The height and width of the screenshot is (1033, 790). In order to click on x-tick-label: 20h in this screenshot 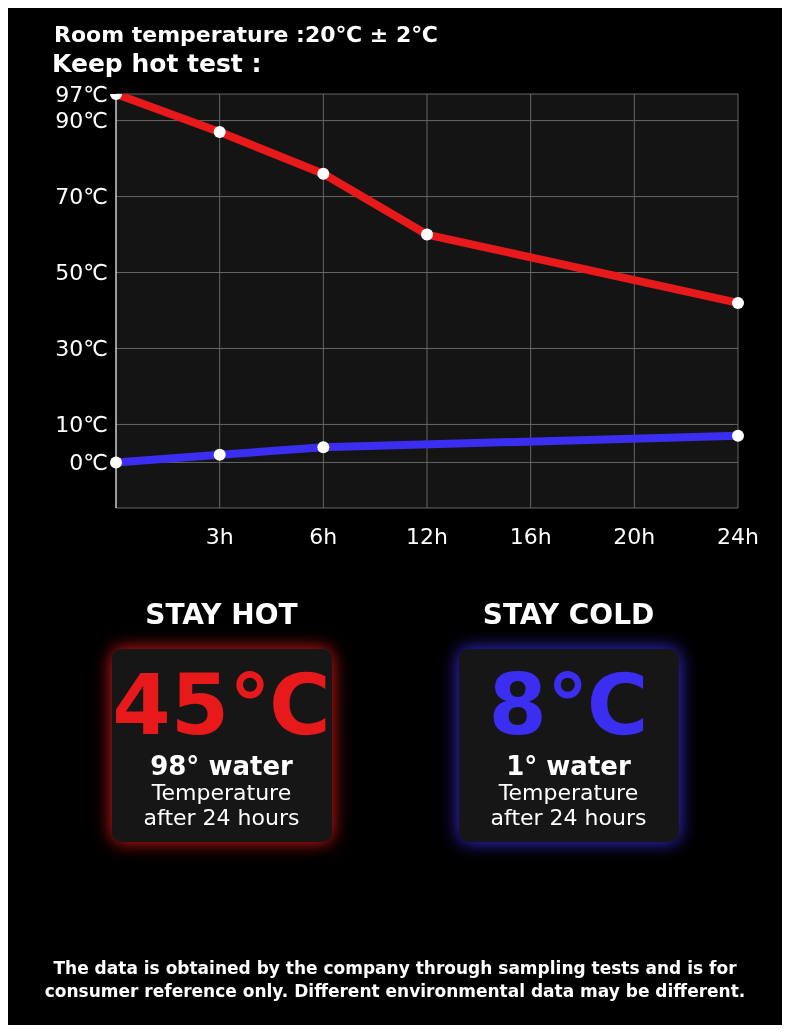, I will do `click(634, 536)`.